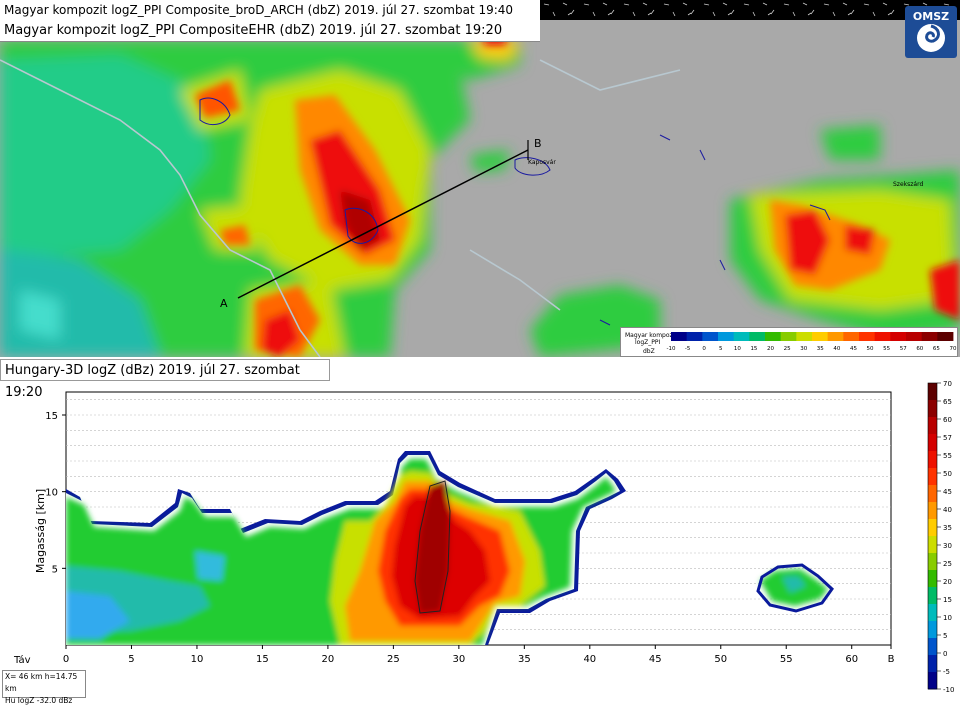 The width and height of the screenshot is (960, 707). What do you see at coordinates (947, 582) in the screenshot?
I see `colorbar-tick-label: 20` at bounding box center [947, 582].